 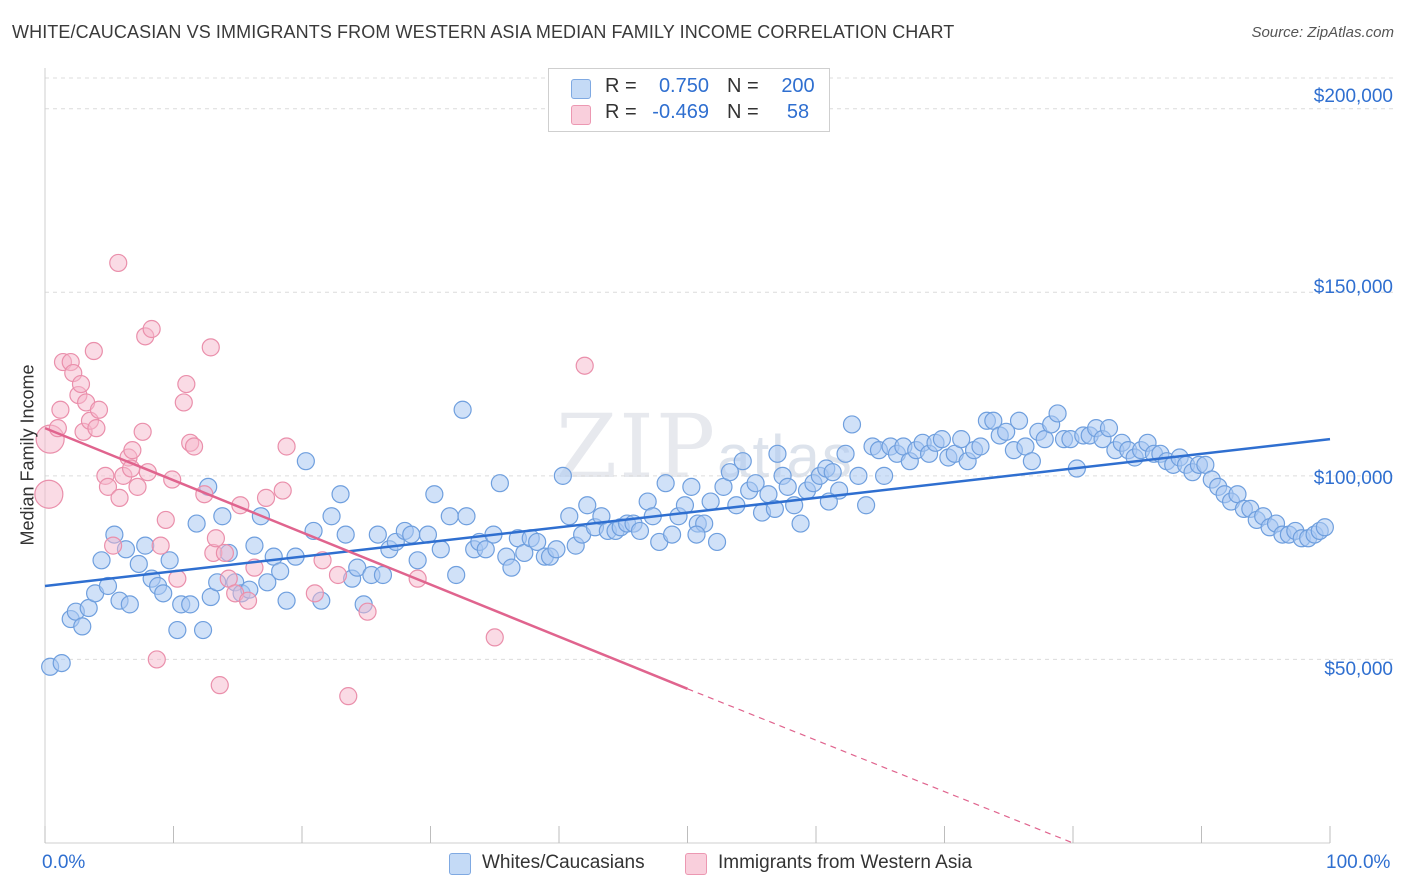 What do you see at coordinates (798, 112) in the screenshot?
I see `legend-n-value: 58` at bounding box center [798, 112].